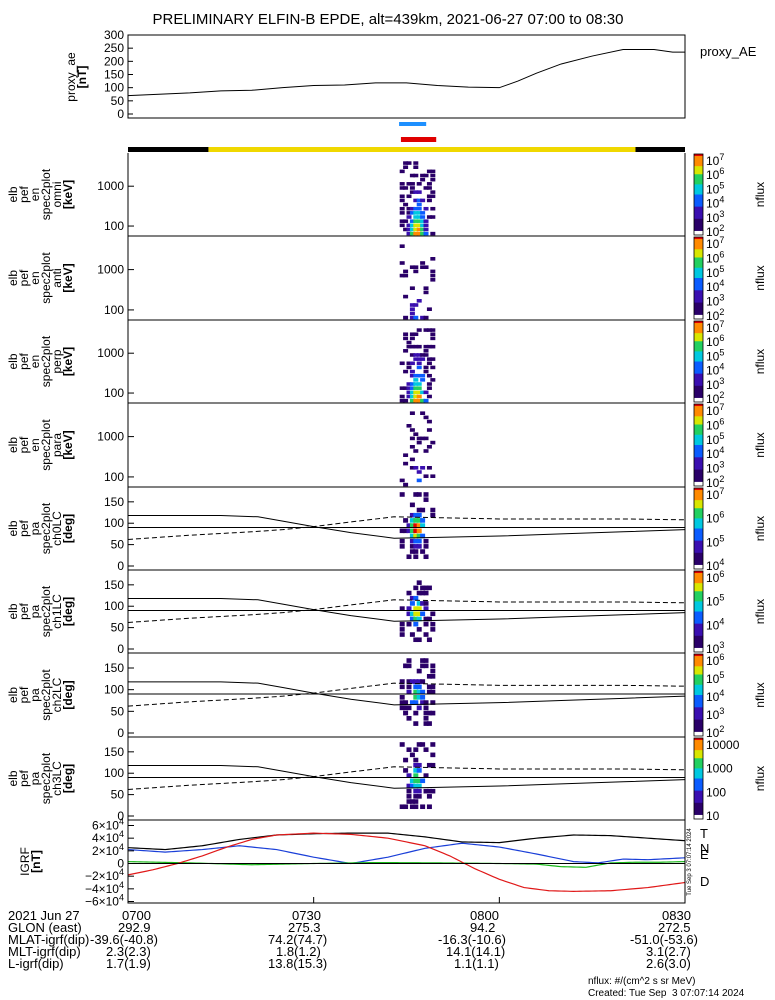 This screenshot has width=775, height=1000. Describe the element at coordinates (419, 671) in the screenshot. I see `ch2-heatmap-cell` at that location.